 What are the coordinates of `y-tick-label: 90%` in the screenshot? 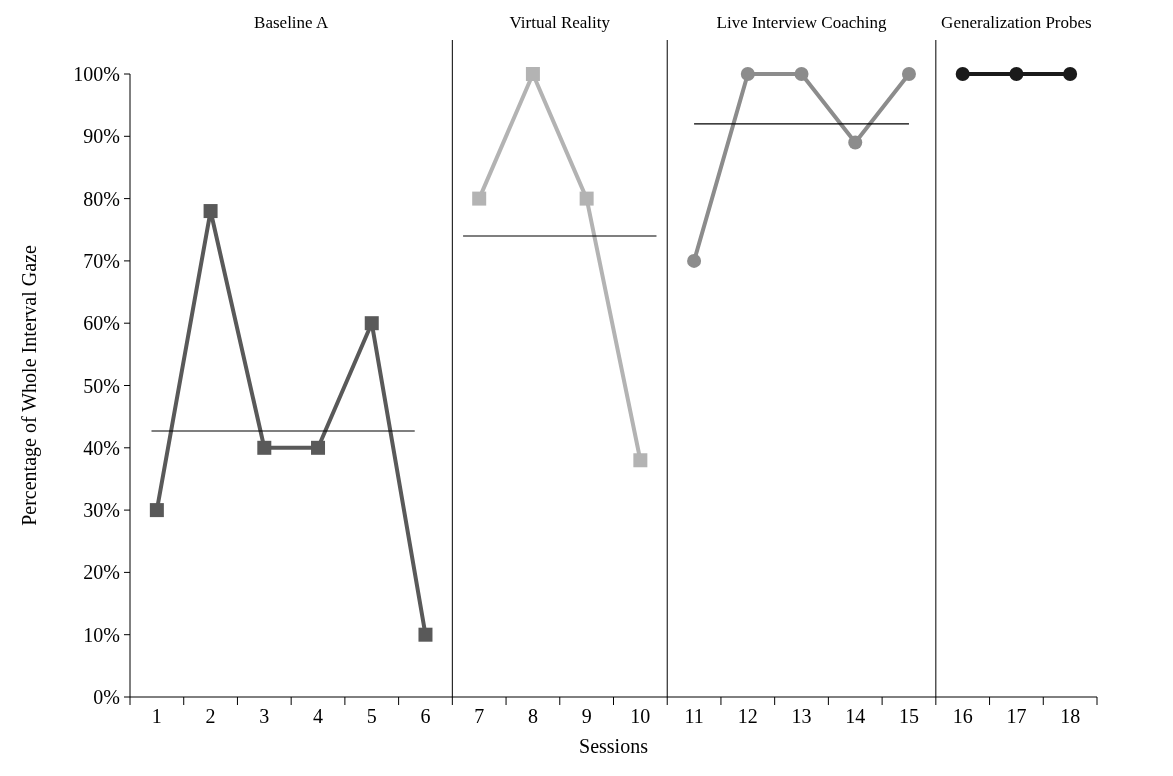 It's located at (101, 136).